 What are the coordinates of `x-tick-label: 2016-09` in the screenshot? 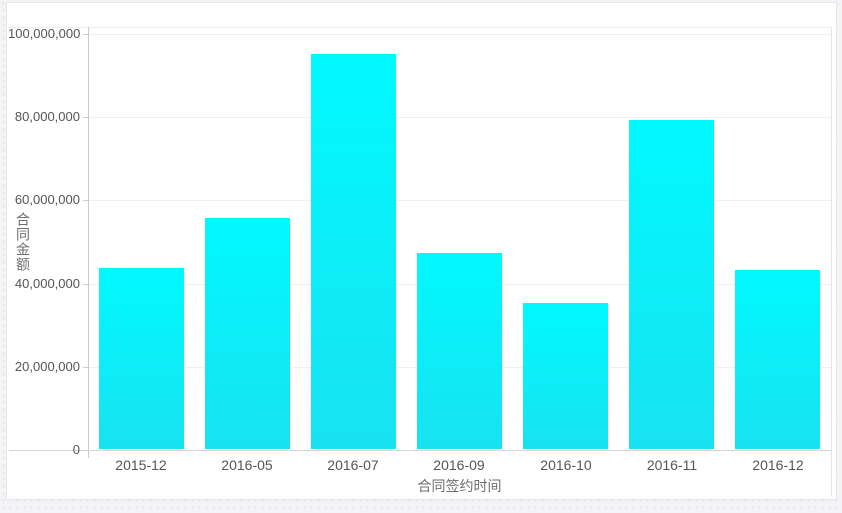 It's located at (459, 465).